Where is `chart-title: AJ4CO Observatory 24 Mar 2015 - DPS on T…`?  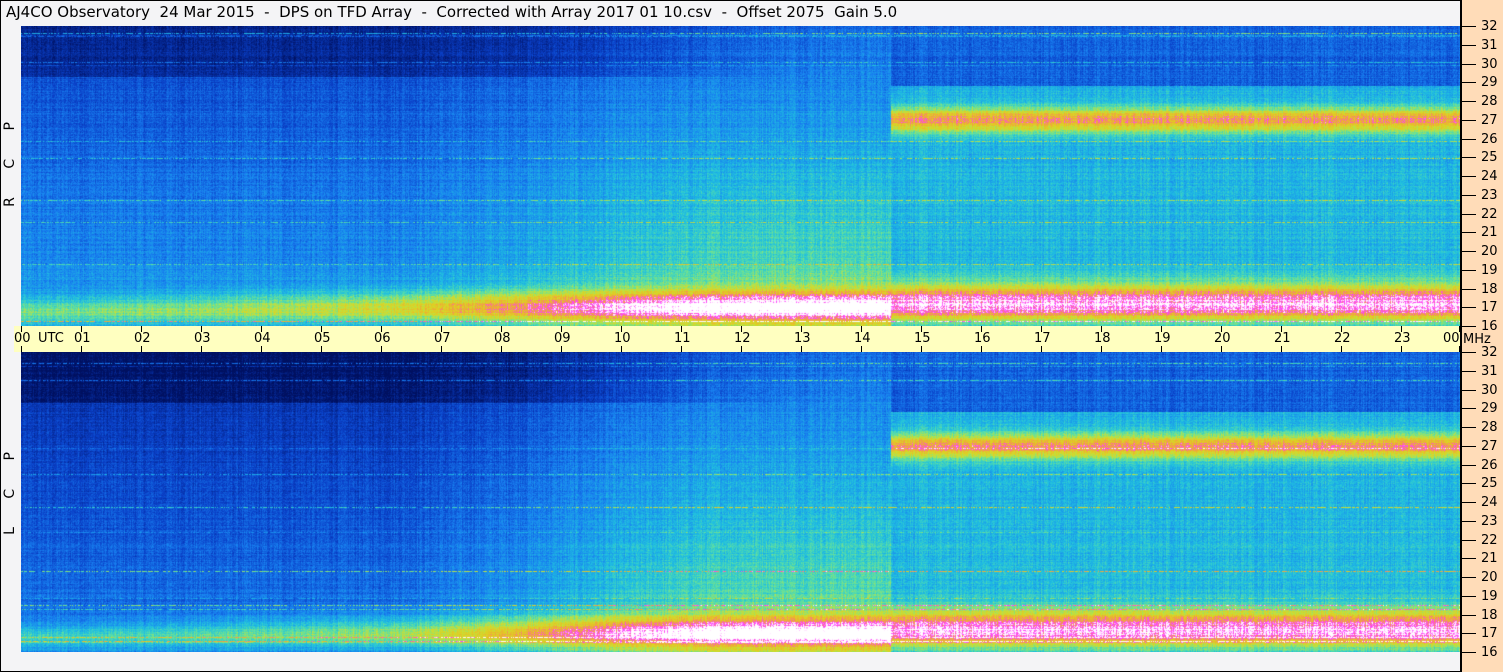
chart-title: AJ4CO Observatory 24 Mar 2015 - DPS on T… is located at coordinates (452, 12).